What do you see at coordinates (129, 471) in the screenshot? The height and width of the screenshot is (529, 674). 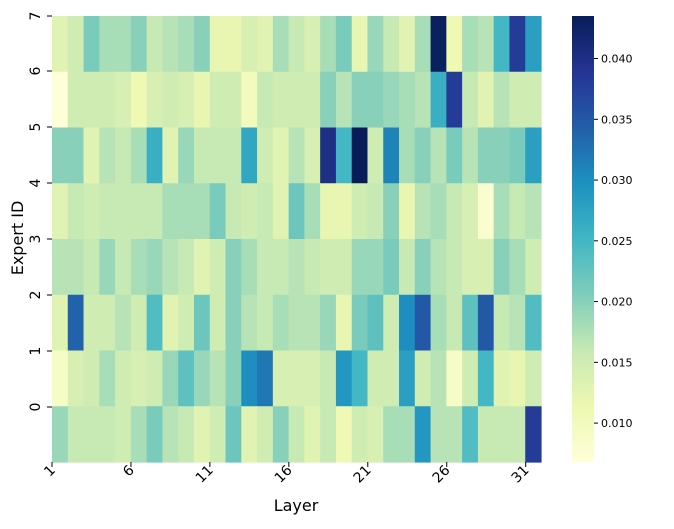 I see `x-tick-label: 6` at bounding box center [129, 471].